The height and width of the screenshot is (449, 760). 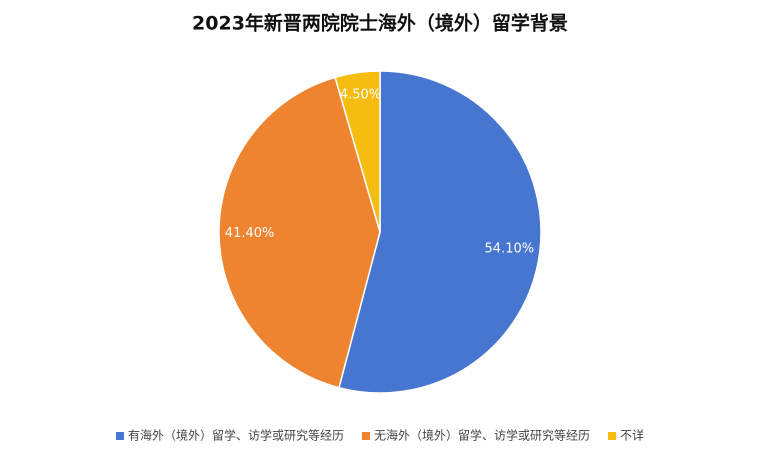 I want to click on legend-label: 有海外（境外）留学、访学或研究等经历, so click(x=236, y=435).